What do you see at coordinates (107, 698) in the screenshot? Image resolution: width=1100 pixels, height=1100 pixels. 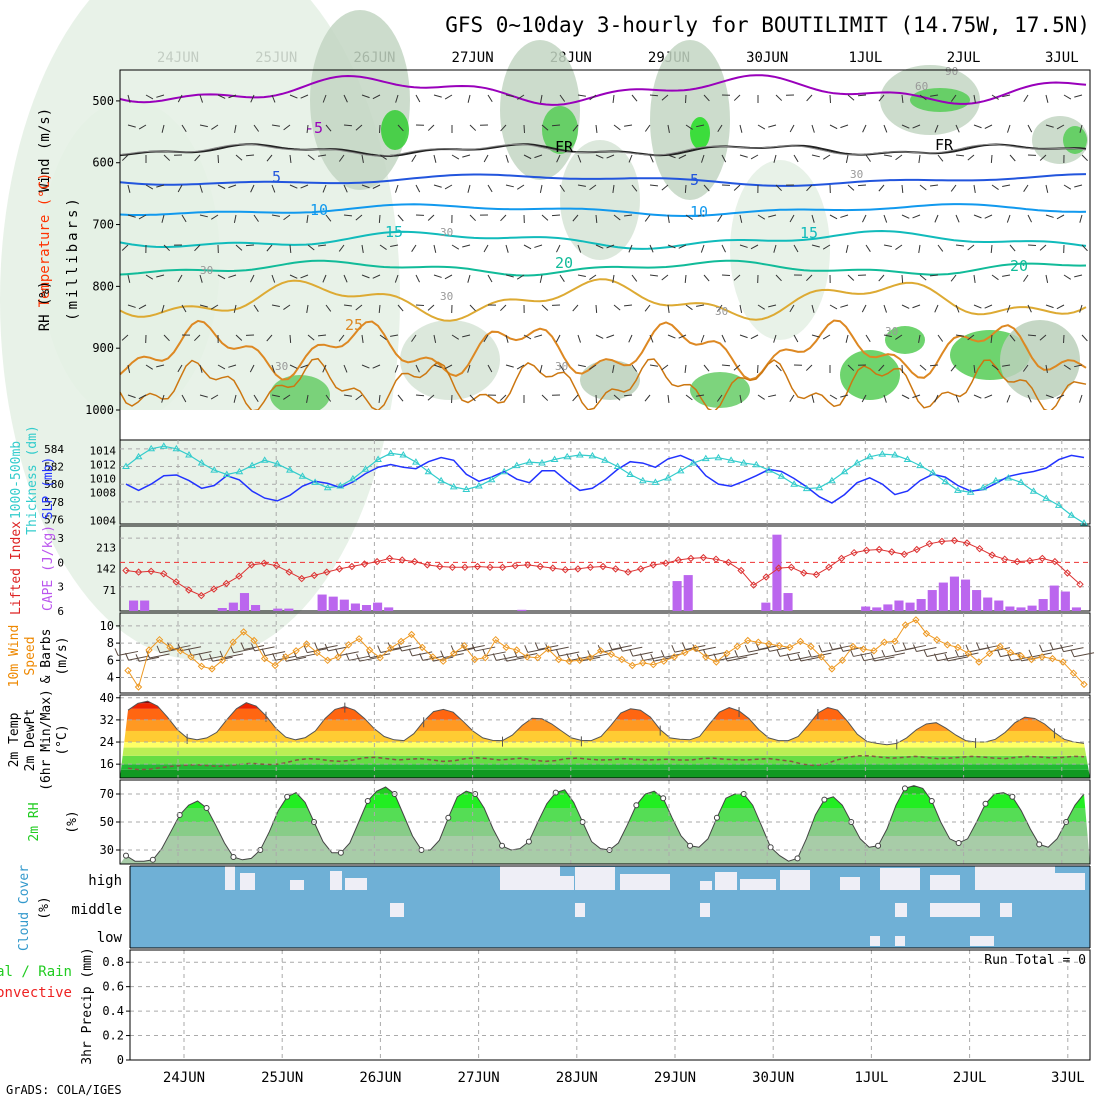 I see `temp-tick: 40` at bounding box center [107, 698].